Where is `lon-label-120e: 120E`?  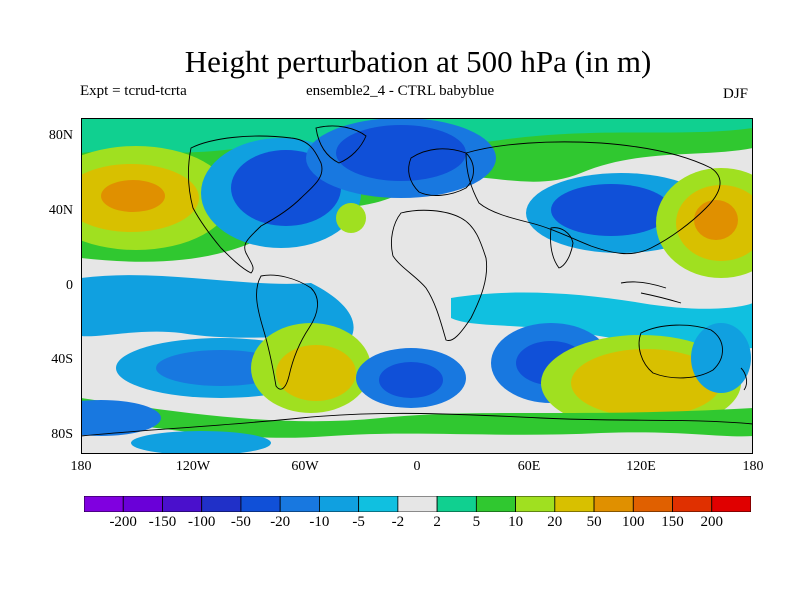 lon-label-120e: 120E is located at coordinates (641, 466).